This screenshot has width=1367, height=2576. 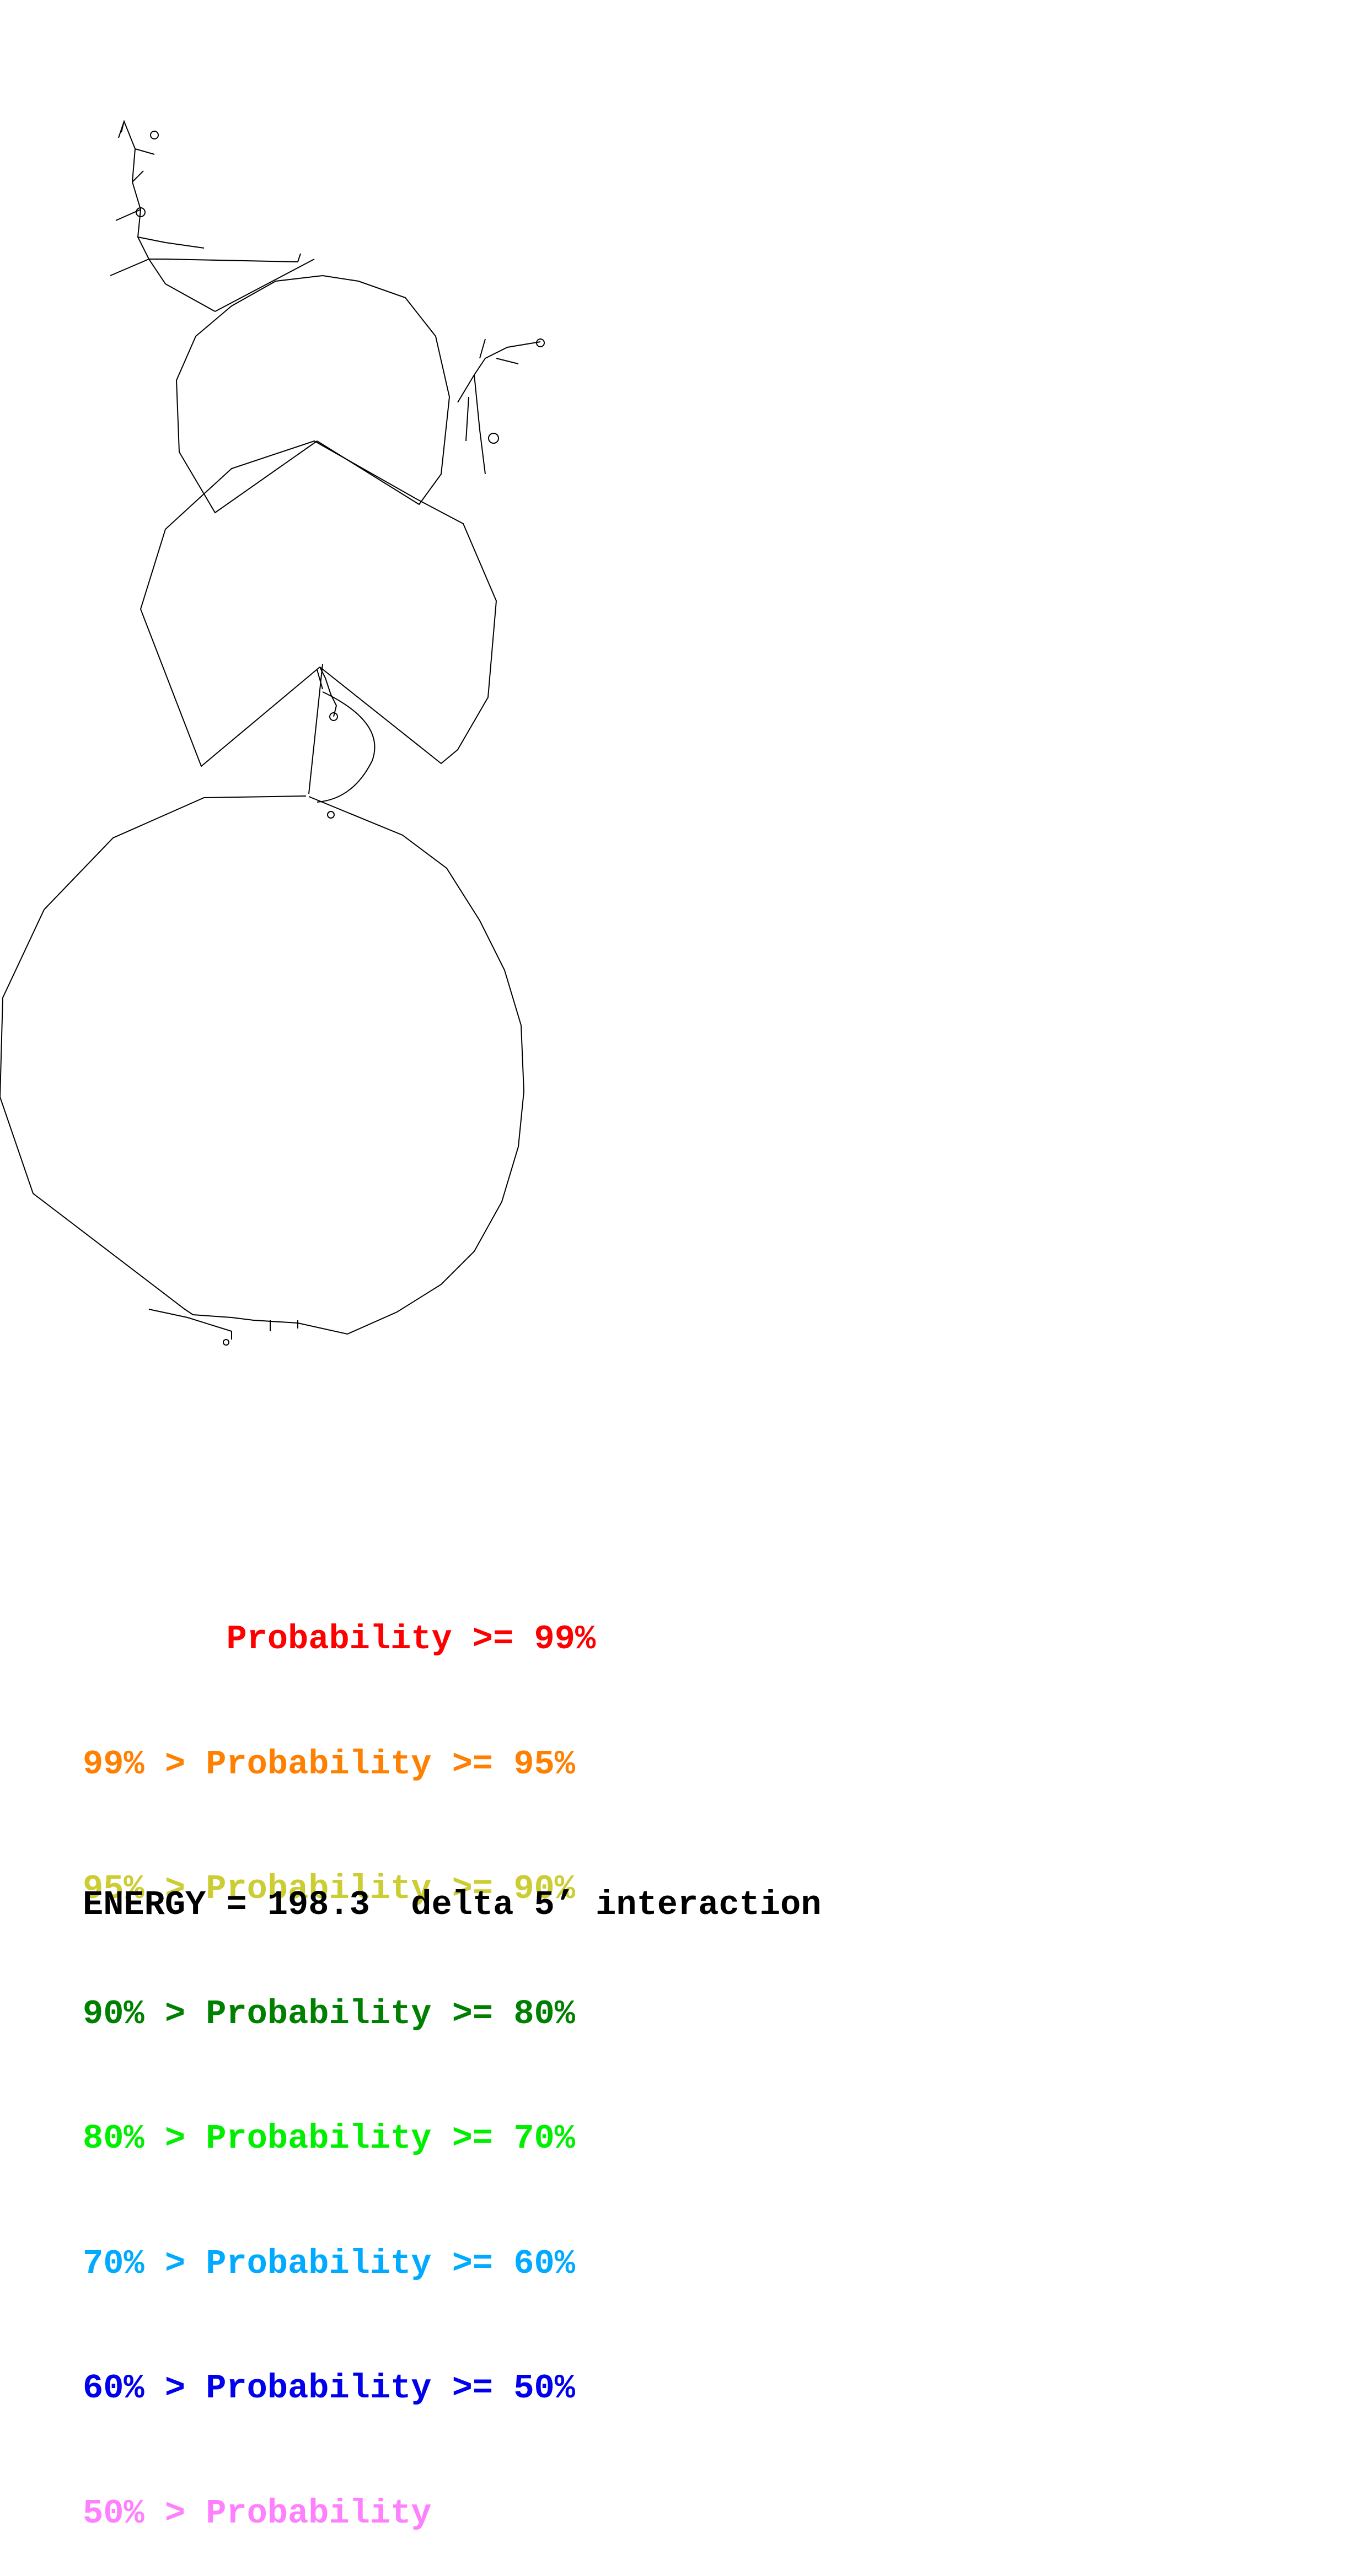 I want to click on helix-cluster-right, so click(x=499, y=406).